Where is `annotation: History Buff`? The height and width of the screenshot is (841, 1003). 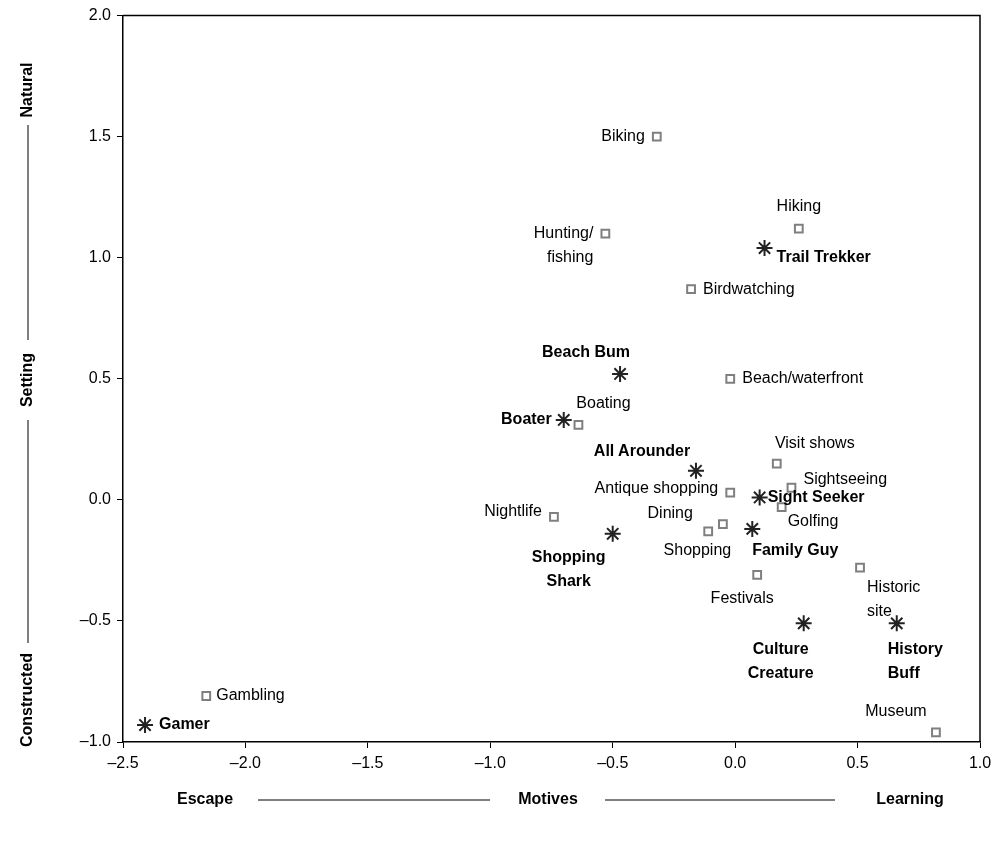 annotation: History Buff is located at coordinates (915, 660).